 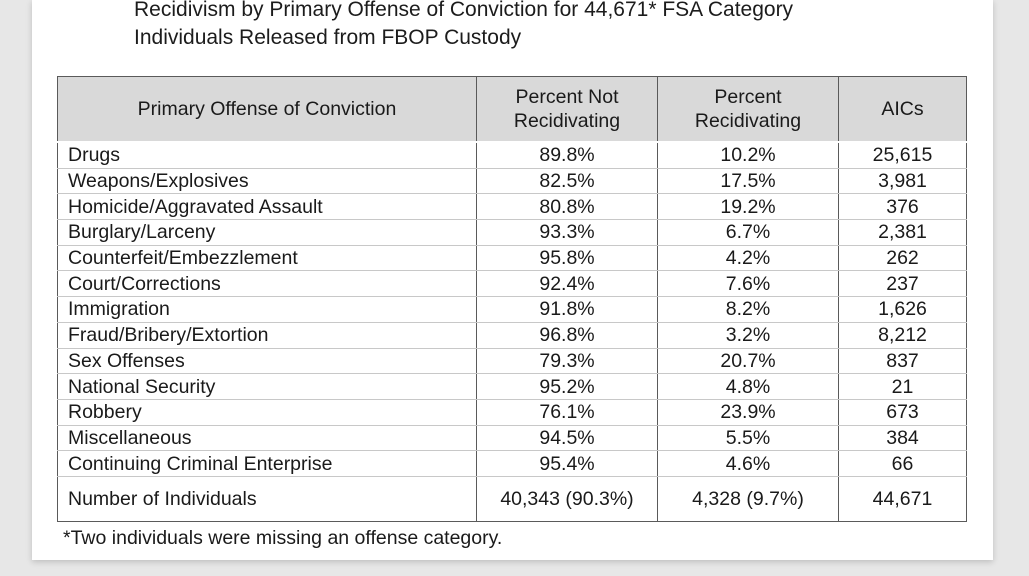 What do you see at coordinates (902, 438) in the screenshot?
I see `aics-cell: 384` at bounding box center [902, 438].